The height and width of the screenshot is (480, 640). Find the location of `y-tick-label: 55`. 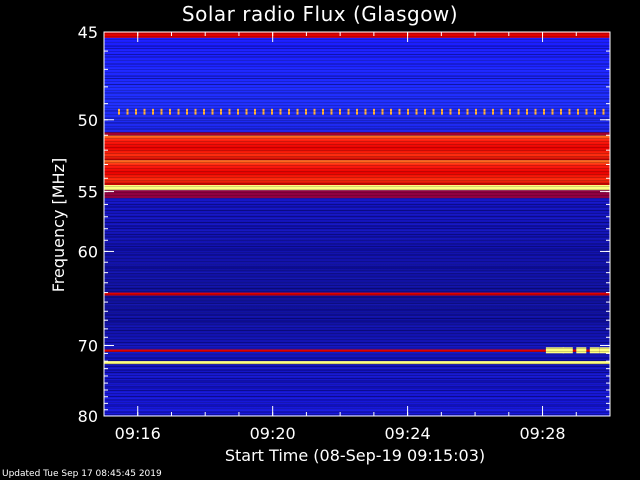

y-tick-label: 55 is located at coordinates (88, 192).